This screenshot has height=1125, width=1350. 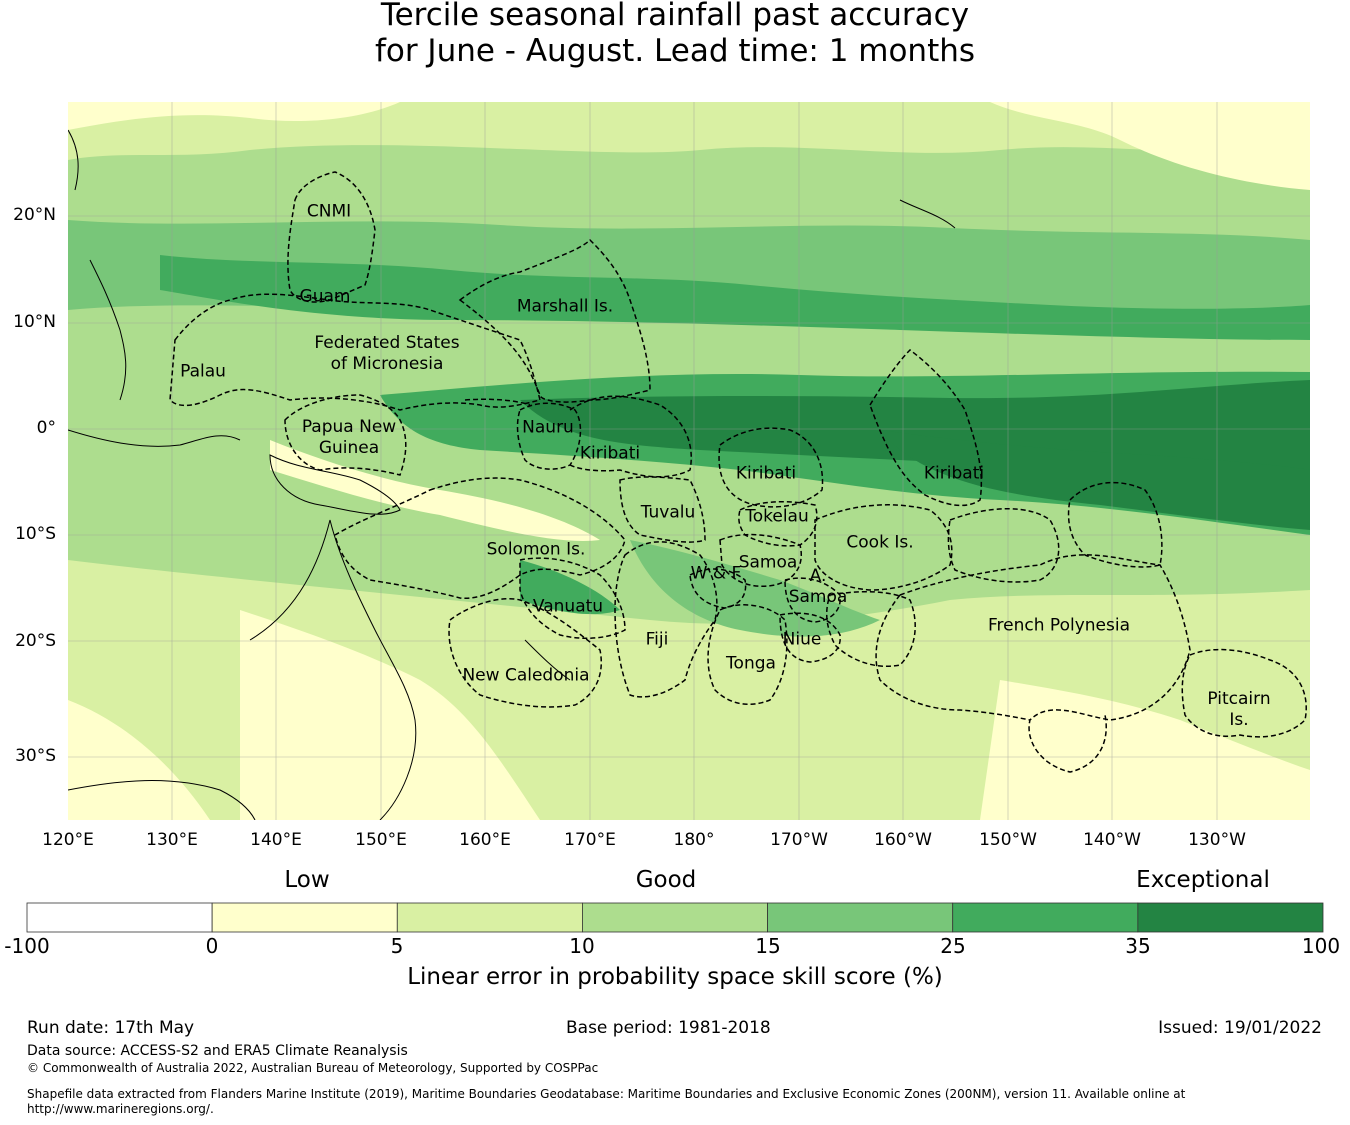 What do you see at coordinates (329, 211) in the screenshot?
I see `region-label: CNMI` at bounding box center [329, 211].